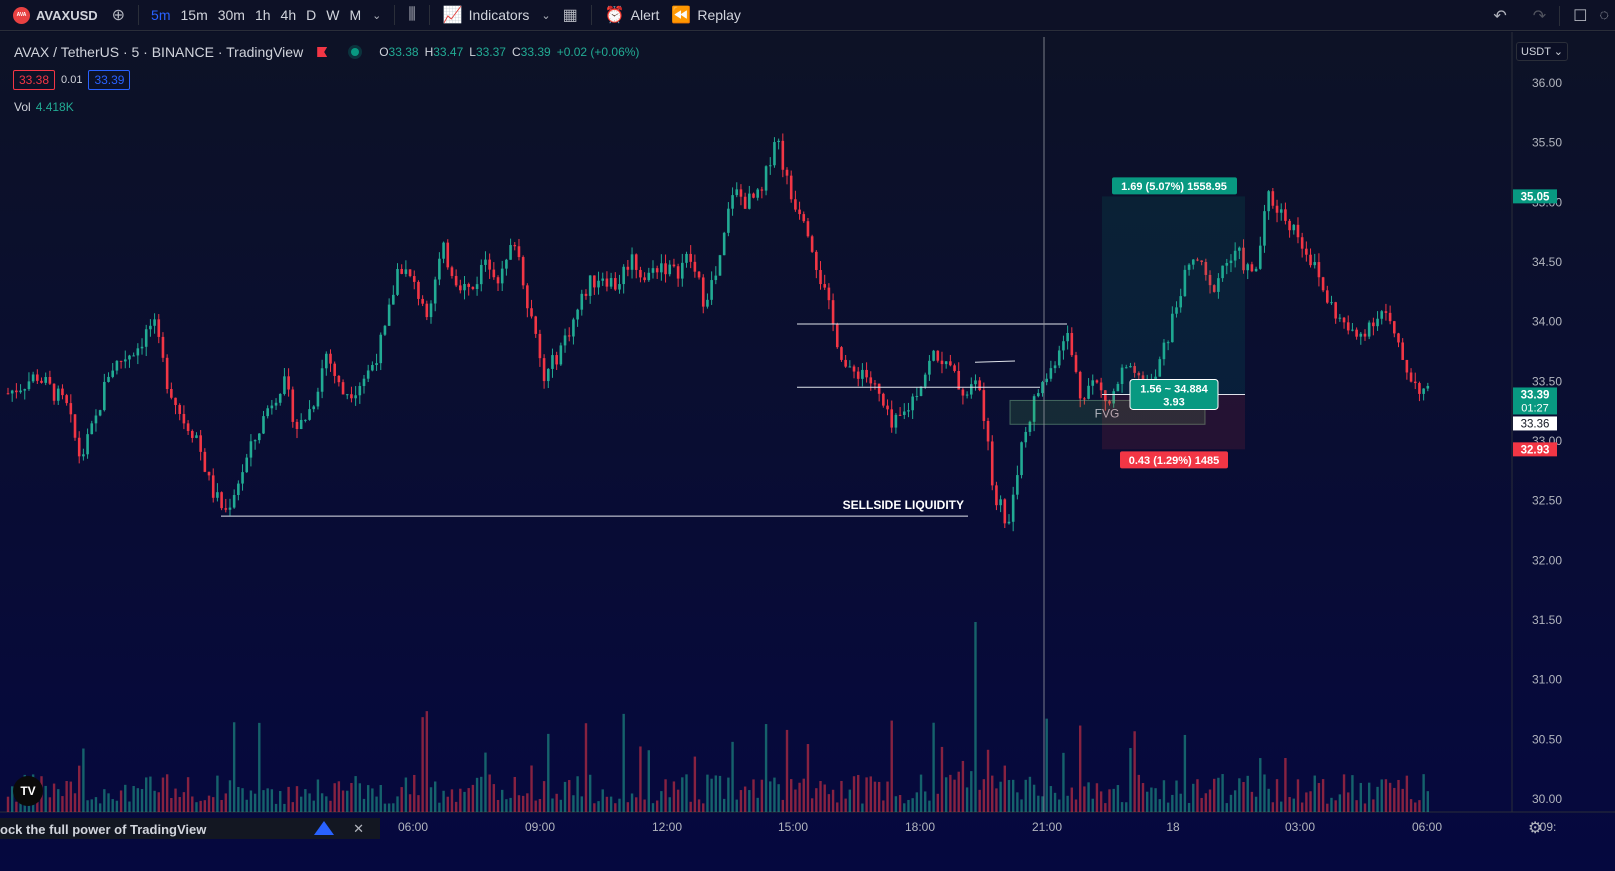 Image resolution: width=1615 pixels, height=871 pixels. Describe the element at coordinates (376, 15) in the screenshot. I see `interval-dropdown: ⌄` at that location.